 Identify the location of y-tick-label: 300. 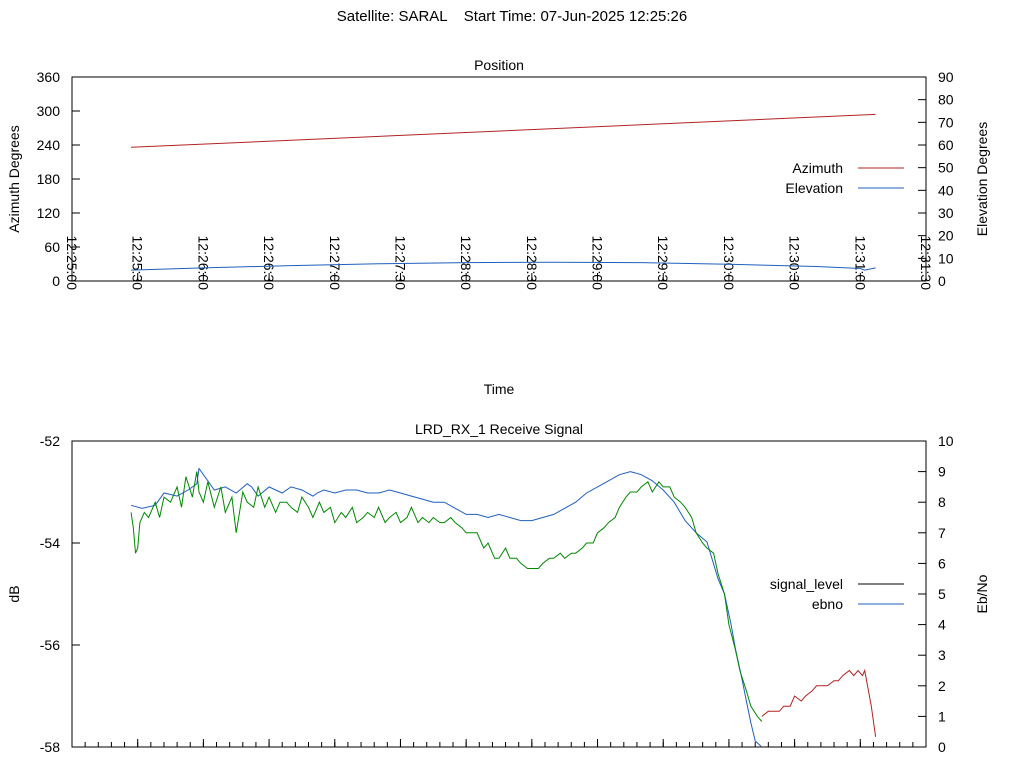
(49, 111).